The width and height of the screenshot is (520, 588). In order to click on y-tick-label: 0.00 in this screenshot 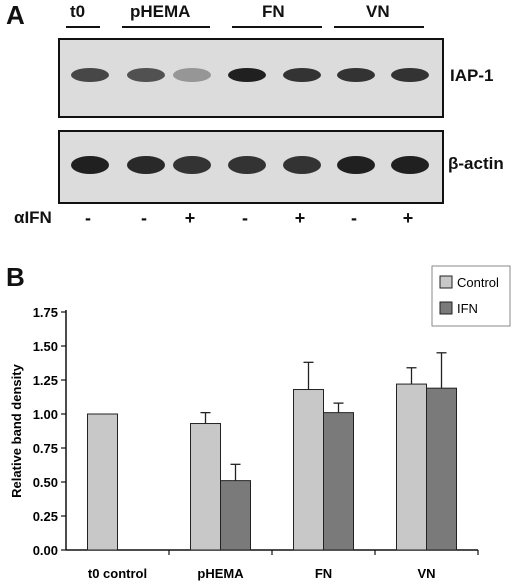, I will do `click(45, 550)`.